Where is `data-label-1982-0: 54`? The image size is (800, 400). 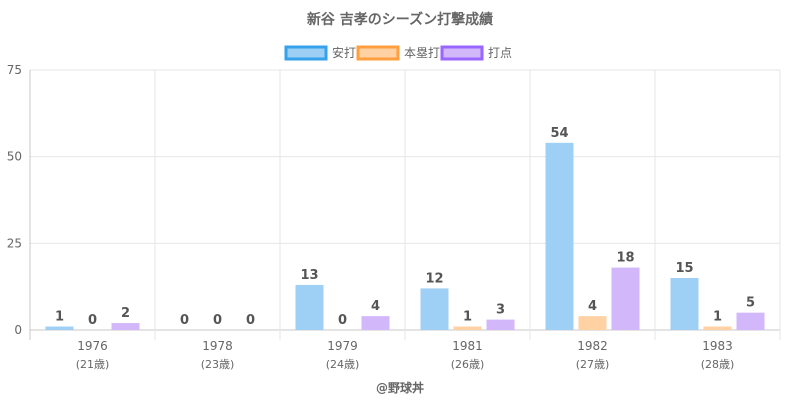
data-label-1982-0: 54 is located at coordinates (559, 133).